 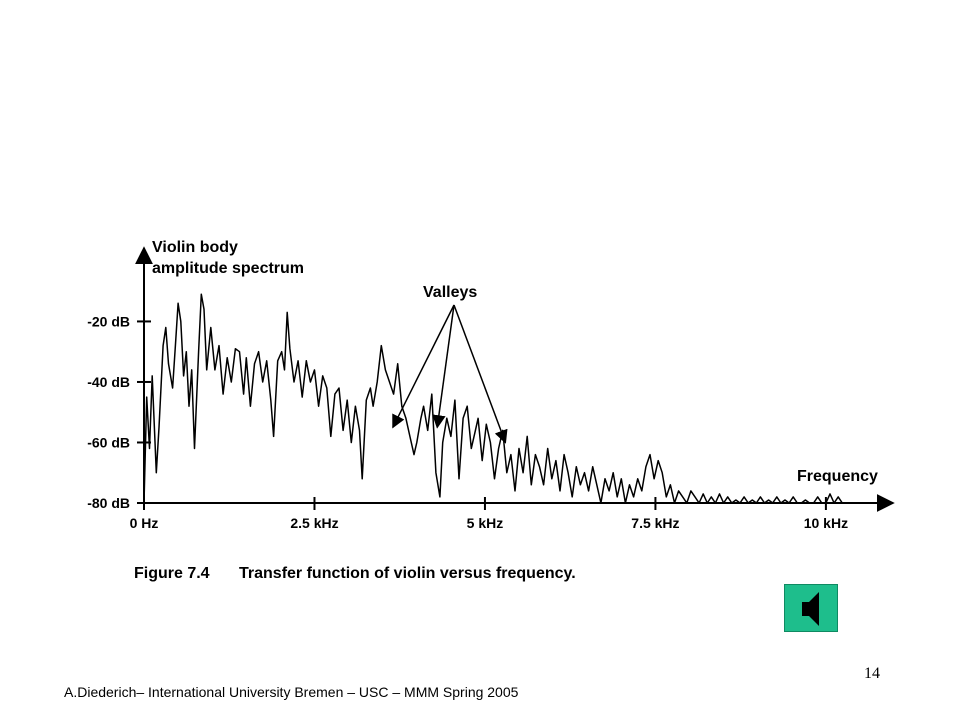 I want to click on x-axis-label: Frequency, so click(x=837, y=476).